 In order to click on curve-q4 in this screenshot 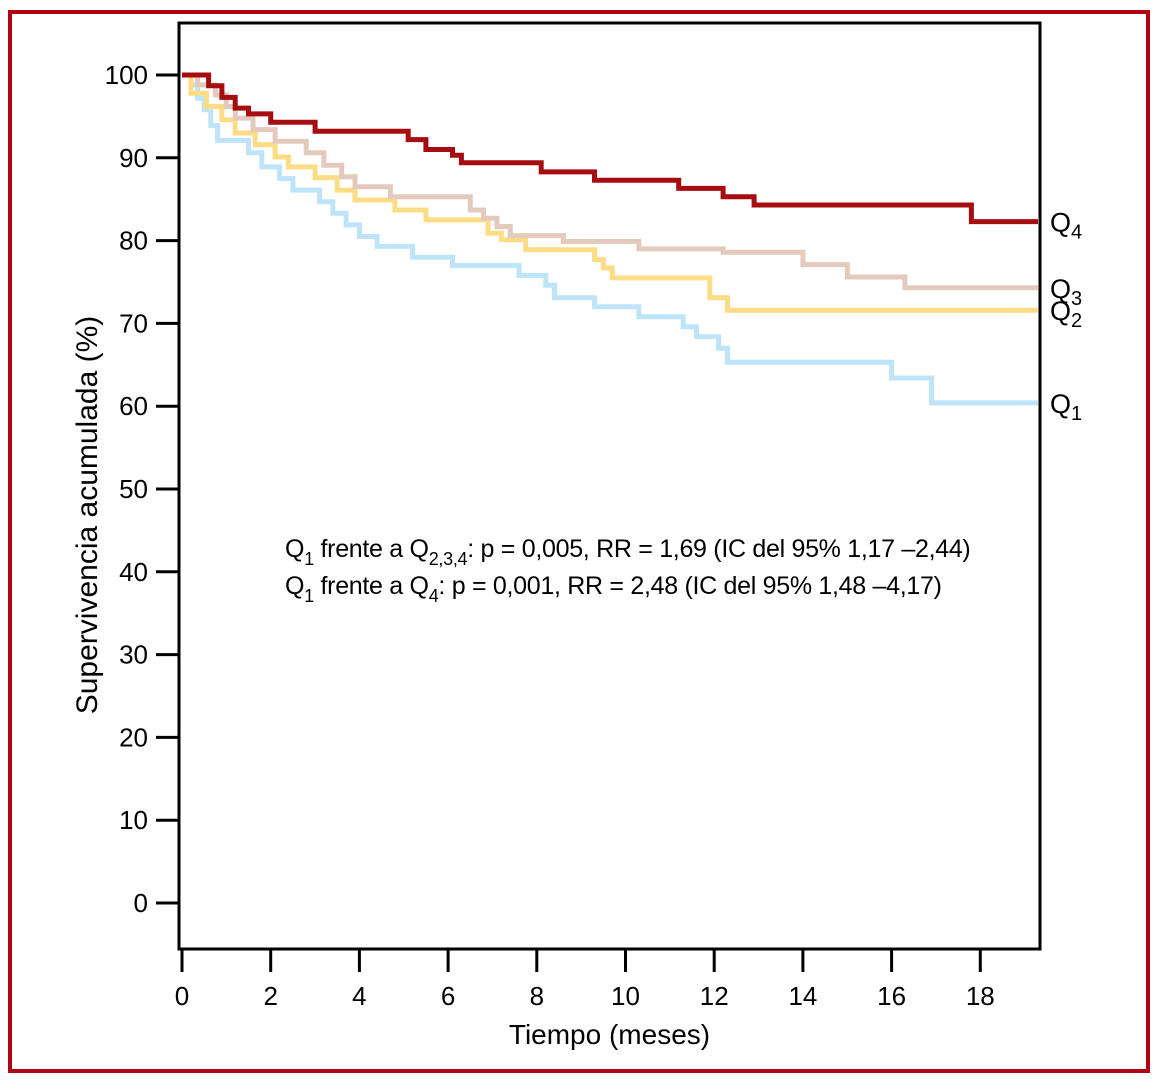, I will do `click(610, 148)`.